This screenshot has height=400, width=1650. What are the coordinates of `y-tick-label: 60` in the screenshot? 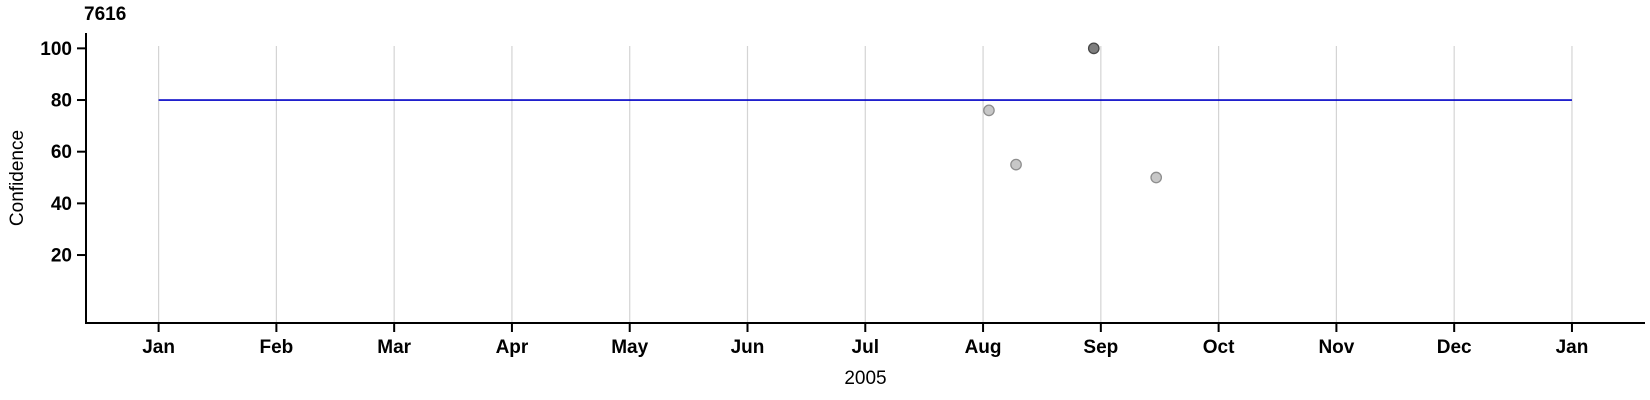 It's located at (61, 152).